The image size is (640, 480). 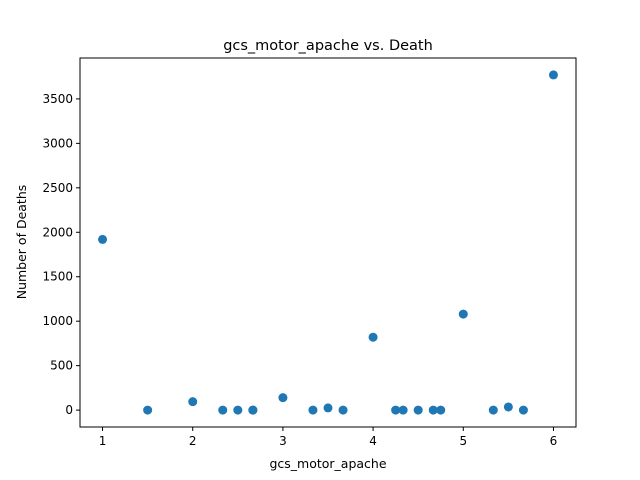 I want to click on x-tick-label: 3, so click(x=283, y=441).